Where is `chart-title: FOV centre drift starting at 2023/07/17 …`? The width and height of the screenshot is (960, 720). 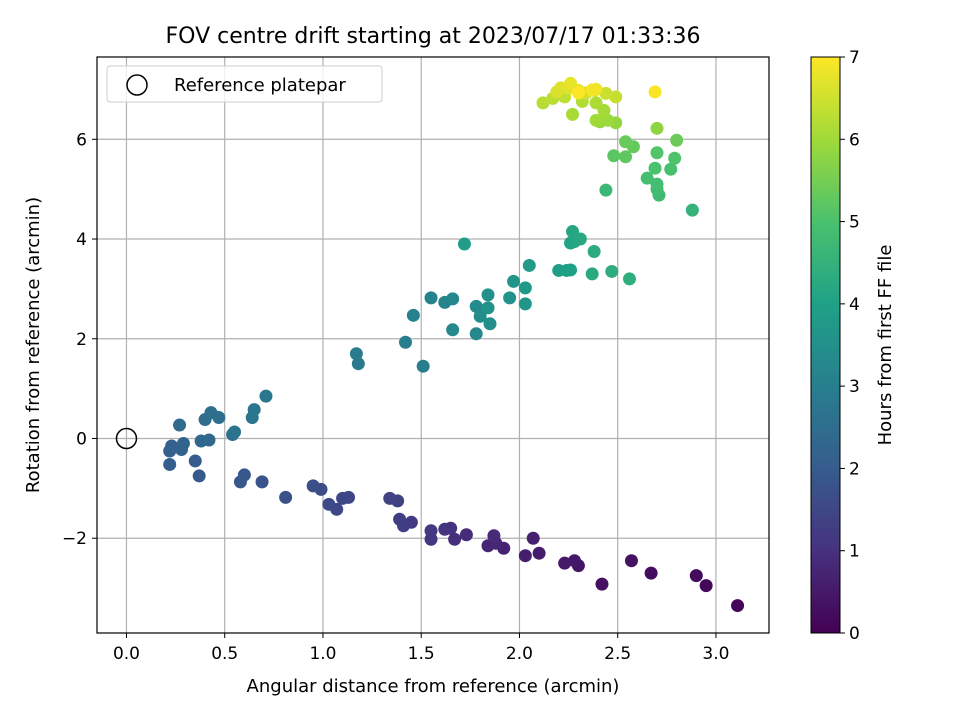 chart-title: FOV centre drift starting at 2023/07/17 … is located at coordinates (433, 36).